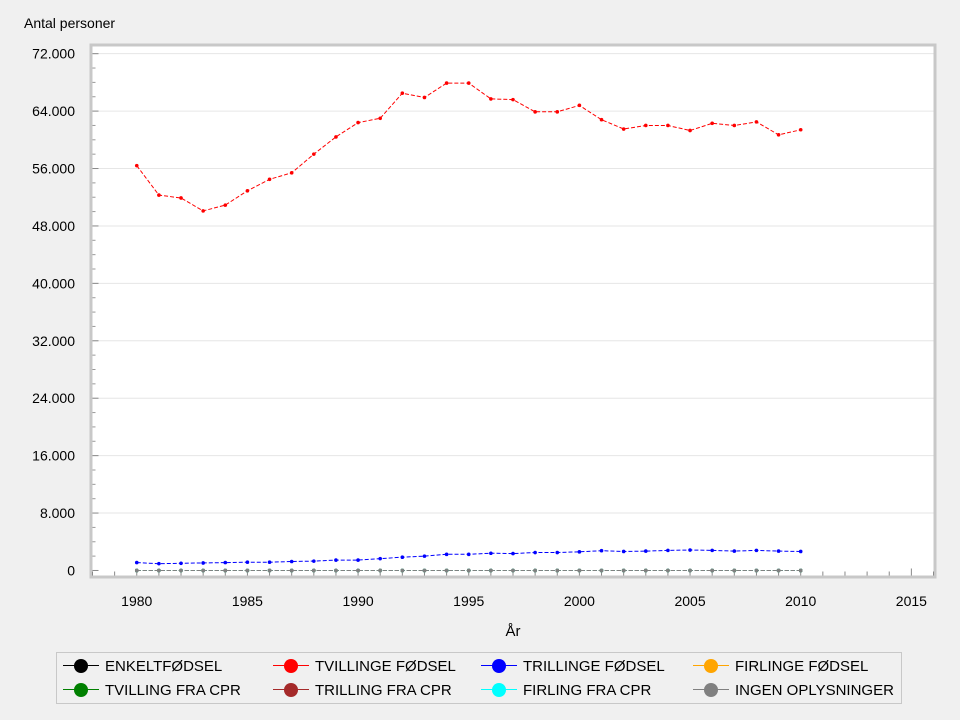  I want to click on legend-label: INGEN OPLYSNINGER, so click(814, 690).